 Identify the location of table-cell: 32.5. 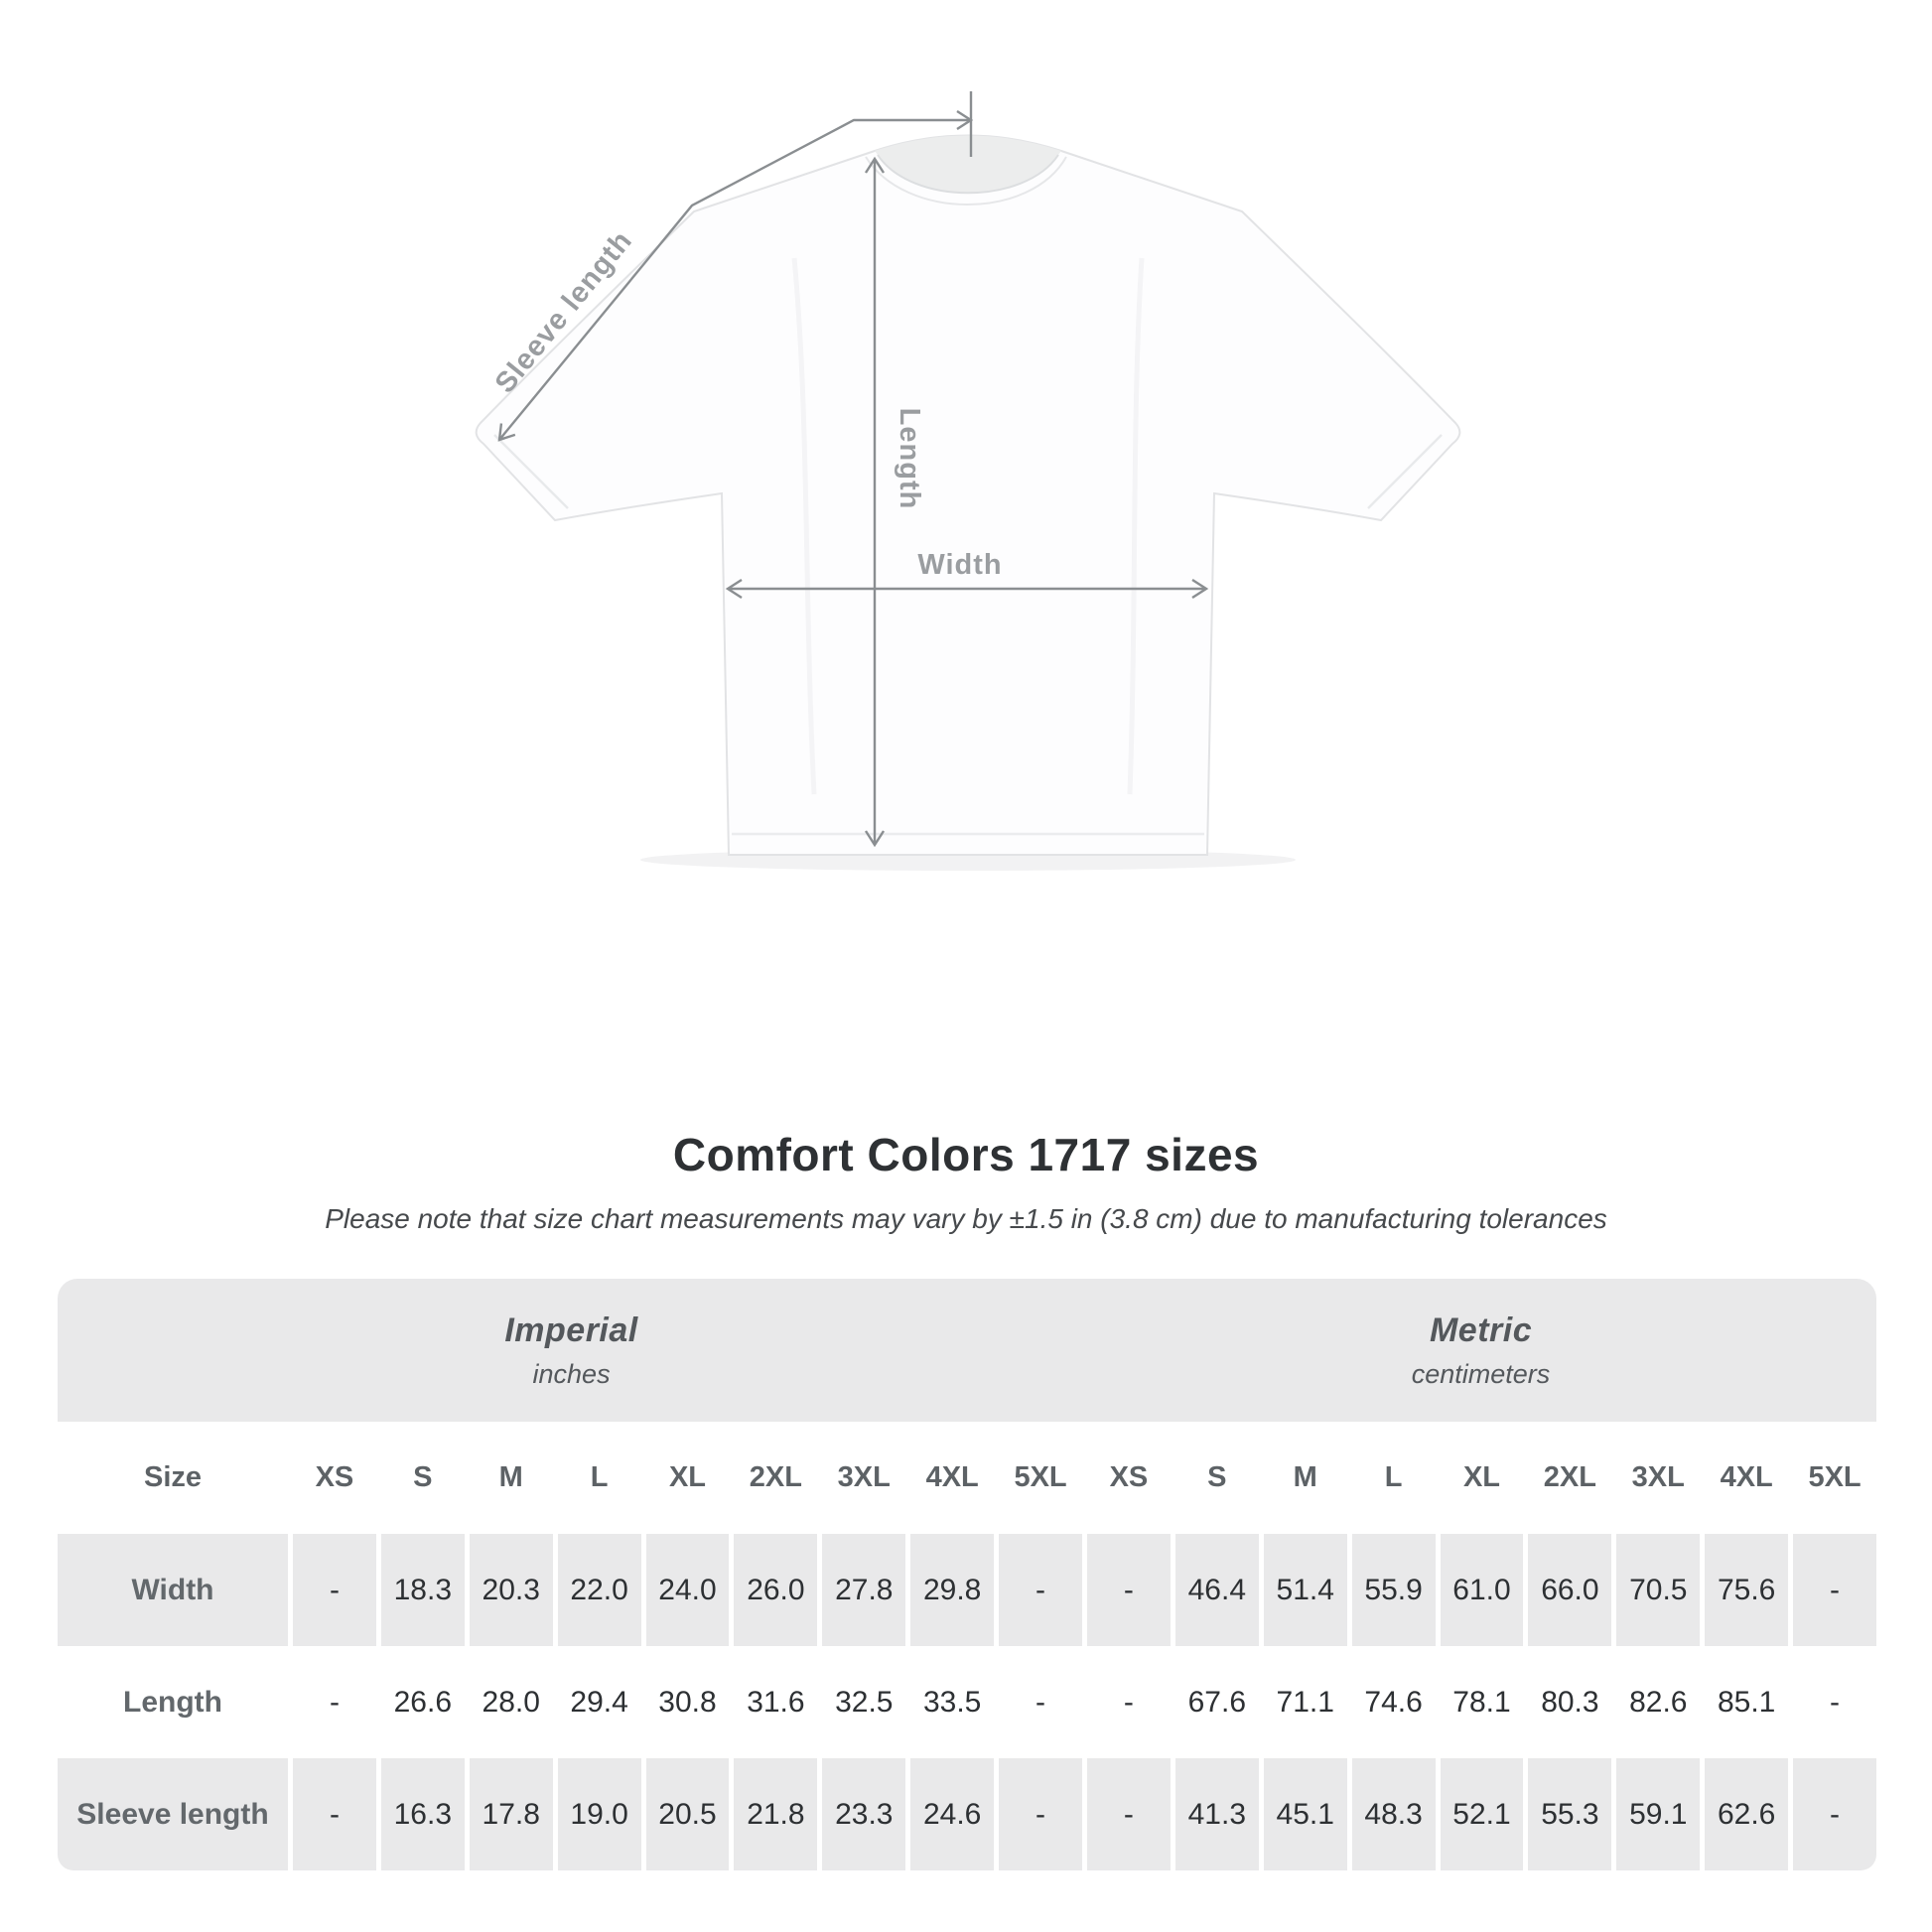
(865, 1702).